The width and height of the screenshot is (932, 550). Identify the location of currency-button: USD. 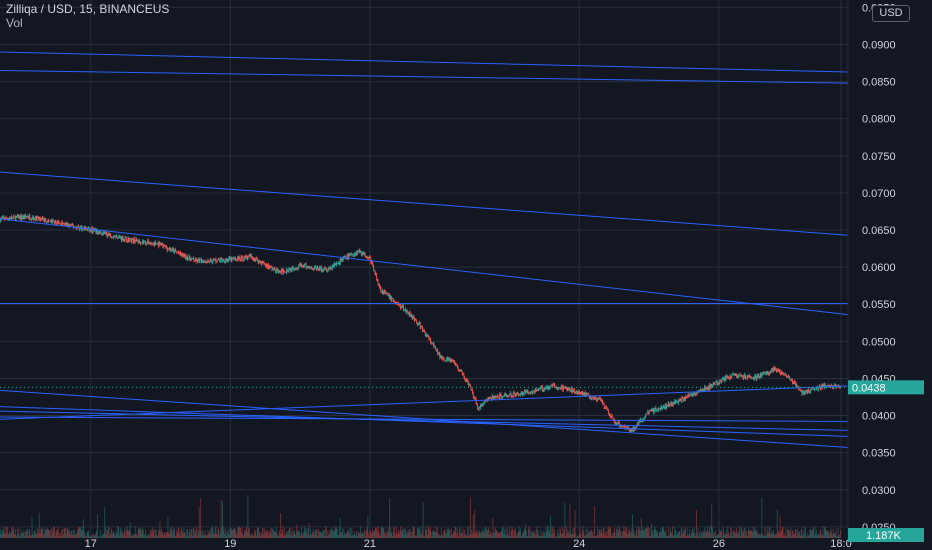
(891, 13).